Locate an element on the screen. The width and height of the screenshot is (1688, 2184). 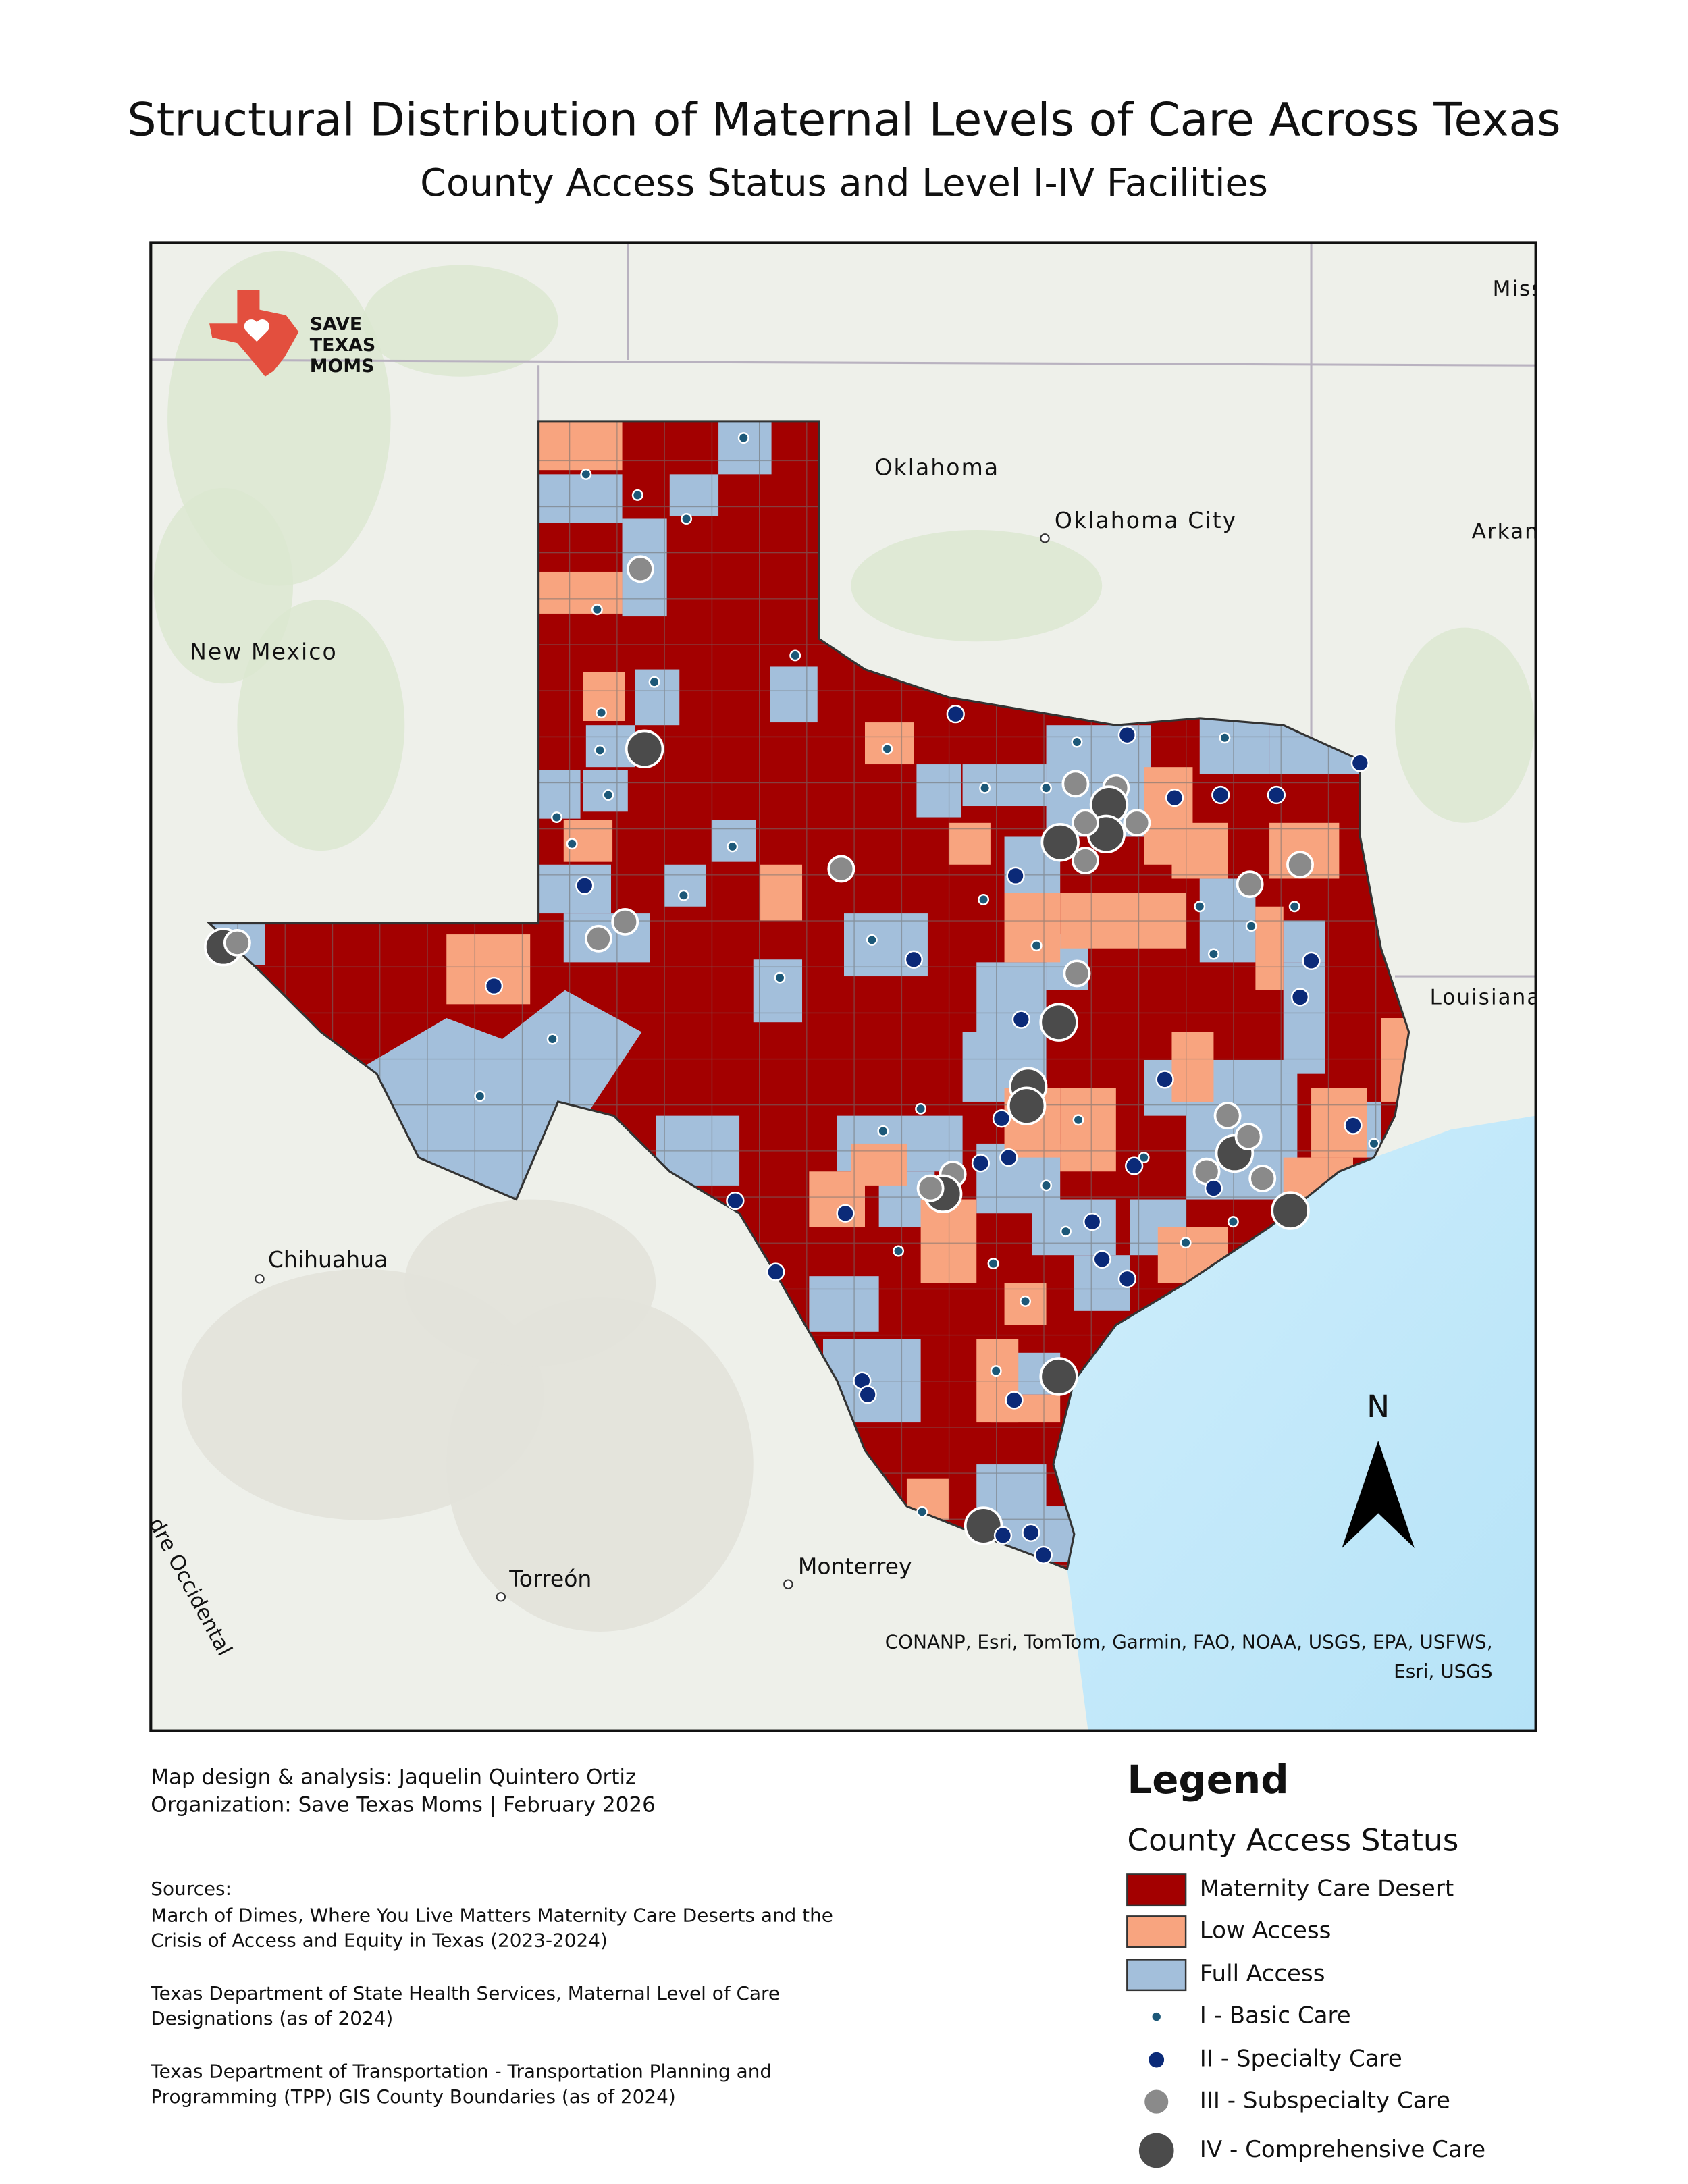
gulf is located at coordinates (1294, 1423).